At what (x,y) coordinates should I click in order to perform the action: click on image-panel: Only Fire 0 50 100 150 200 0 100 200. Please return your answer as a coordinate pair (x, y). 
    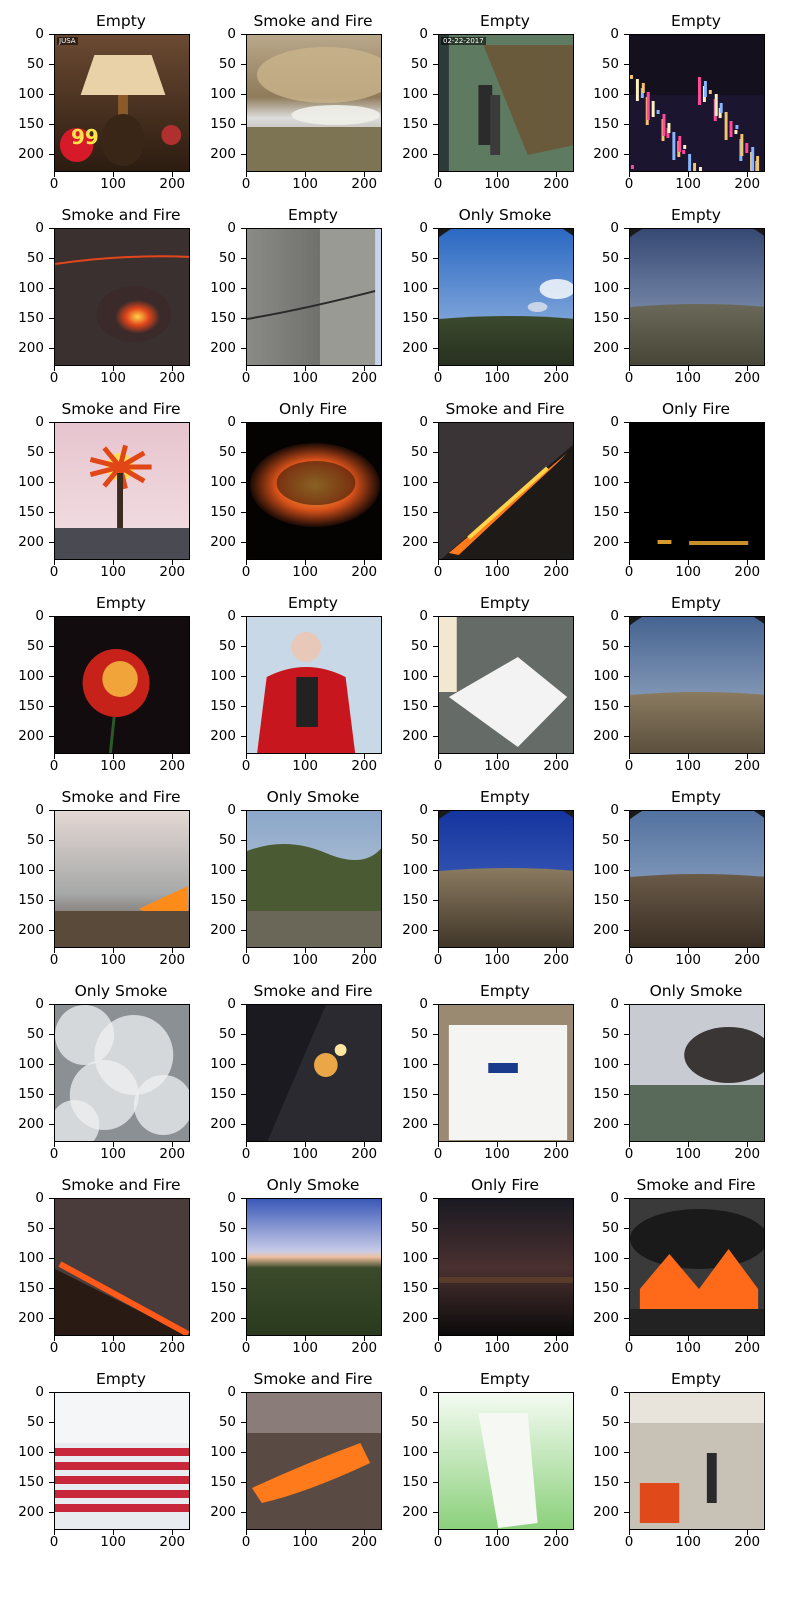
    Looking at the image, I should click on (292, 485).